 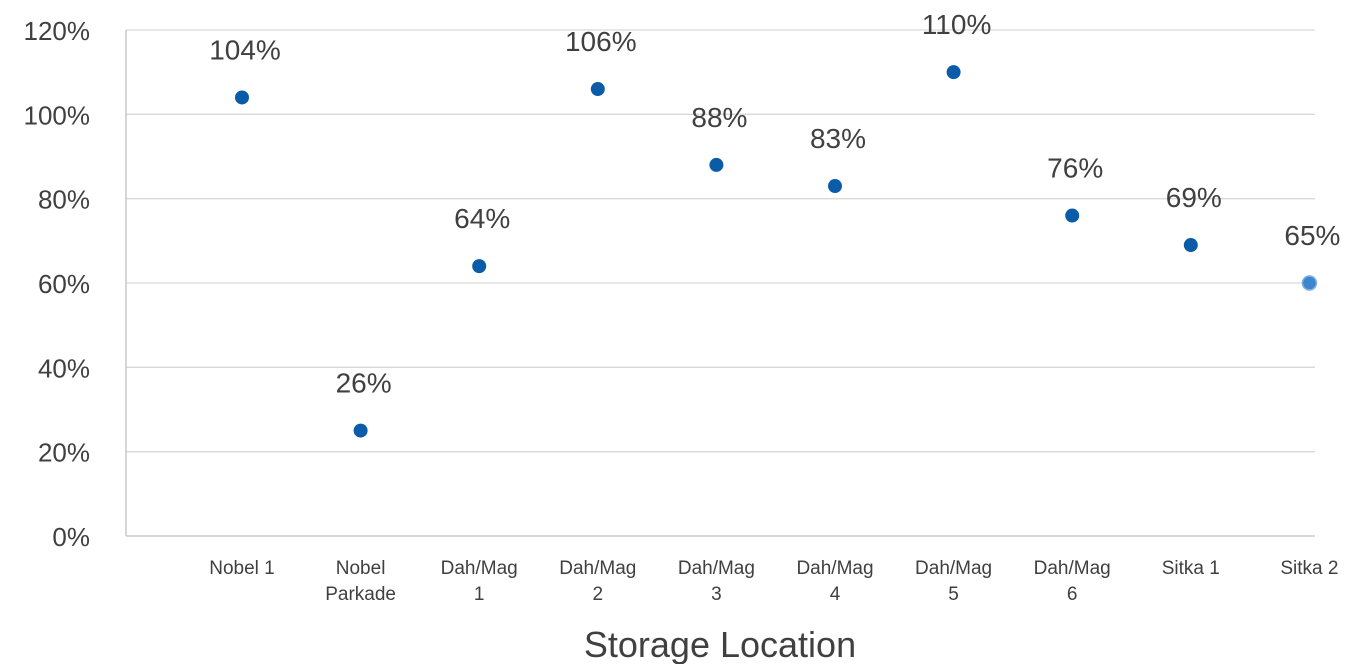 I want to click on data-label: 104%, so click(x=245, y=49).